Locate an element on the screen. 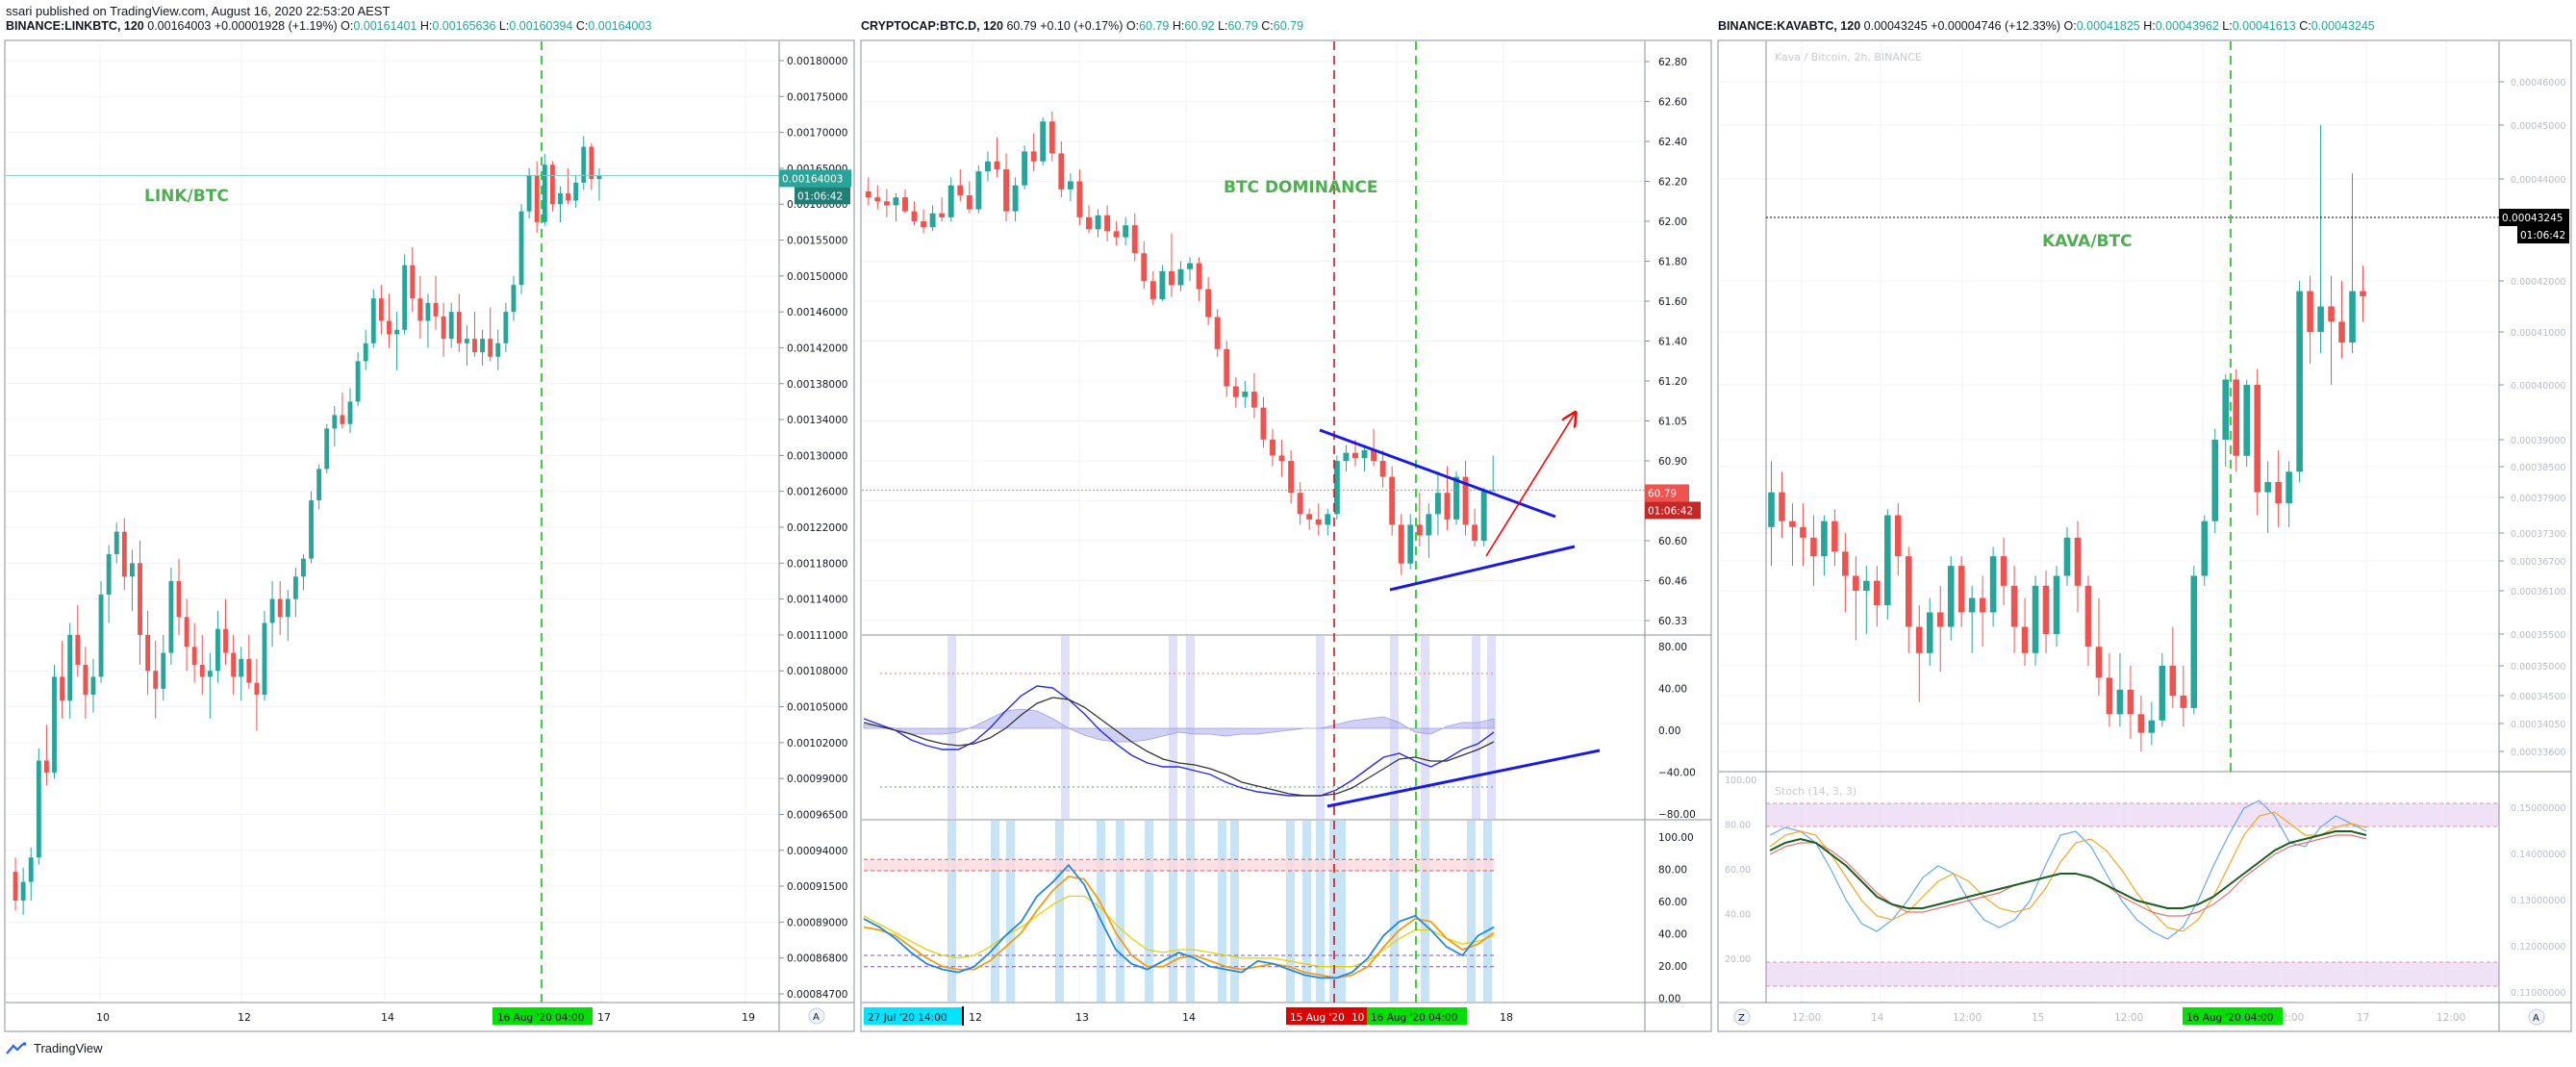 Image resolution: width=2576 pixels, height=1067 pixels. x-tick-label: 19 is located at coordinates (748, 1018).